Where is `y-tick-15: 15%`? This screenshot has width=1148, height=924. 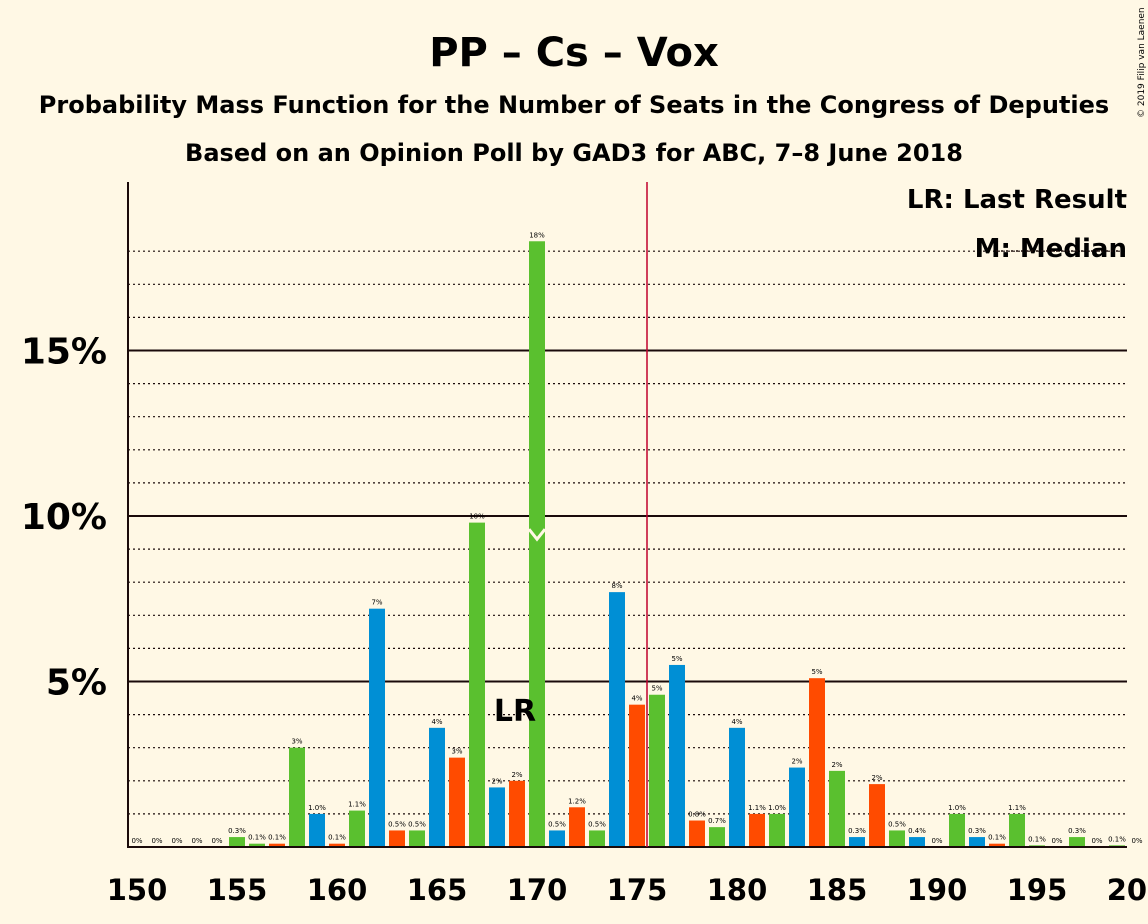
y-tick-15: 15% is located at coordinates (64, 352).